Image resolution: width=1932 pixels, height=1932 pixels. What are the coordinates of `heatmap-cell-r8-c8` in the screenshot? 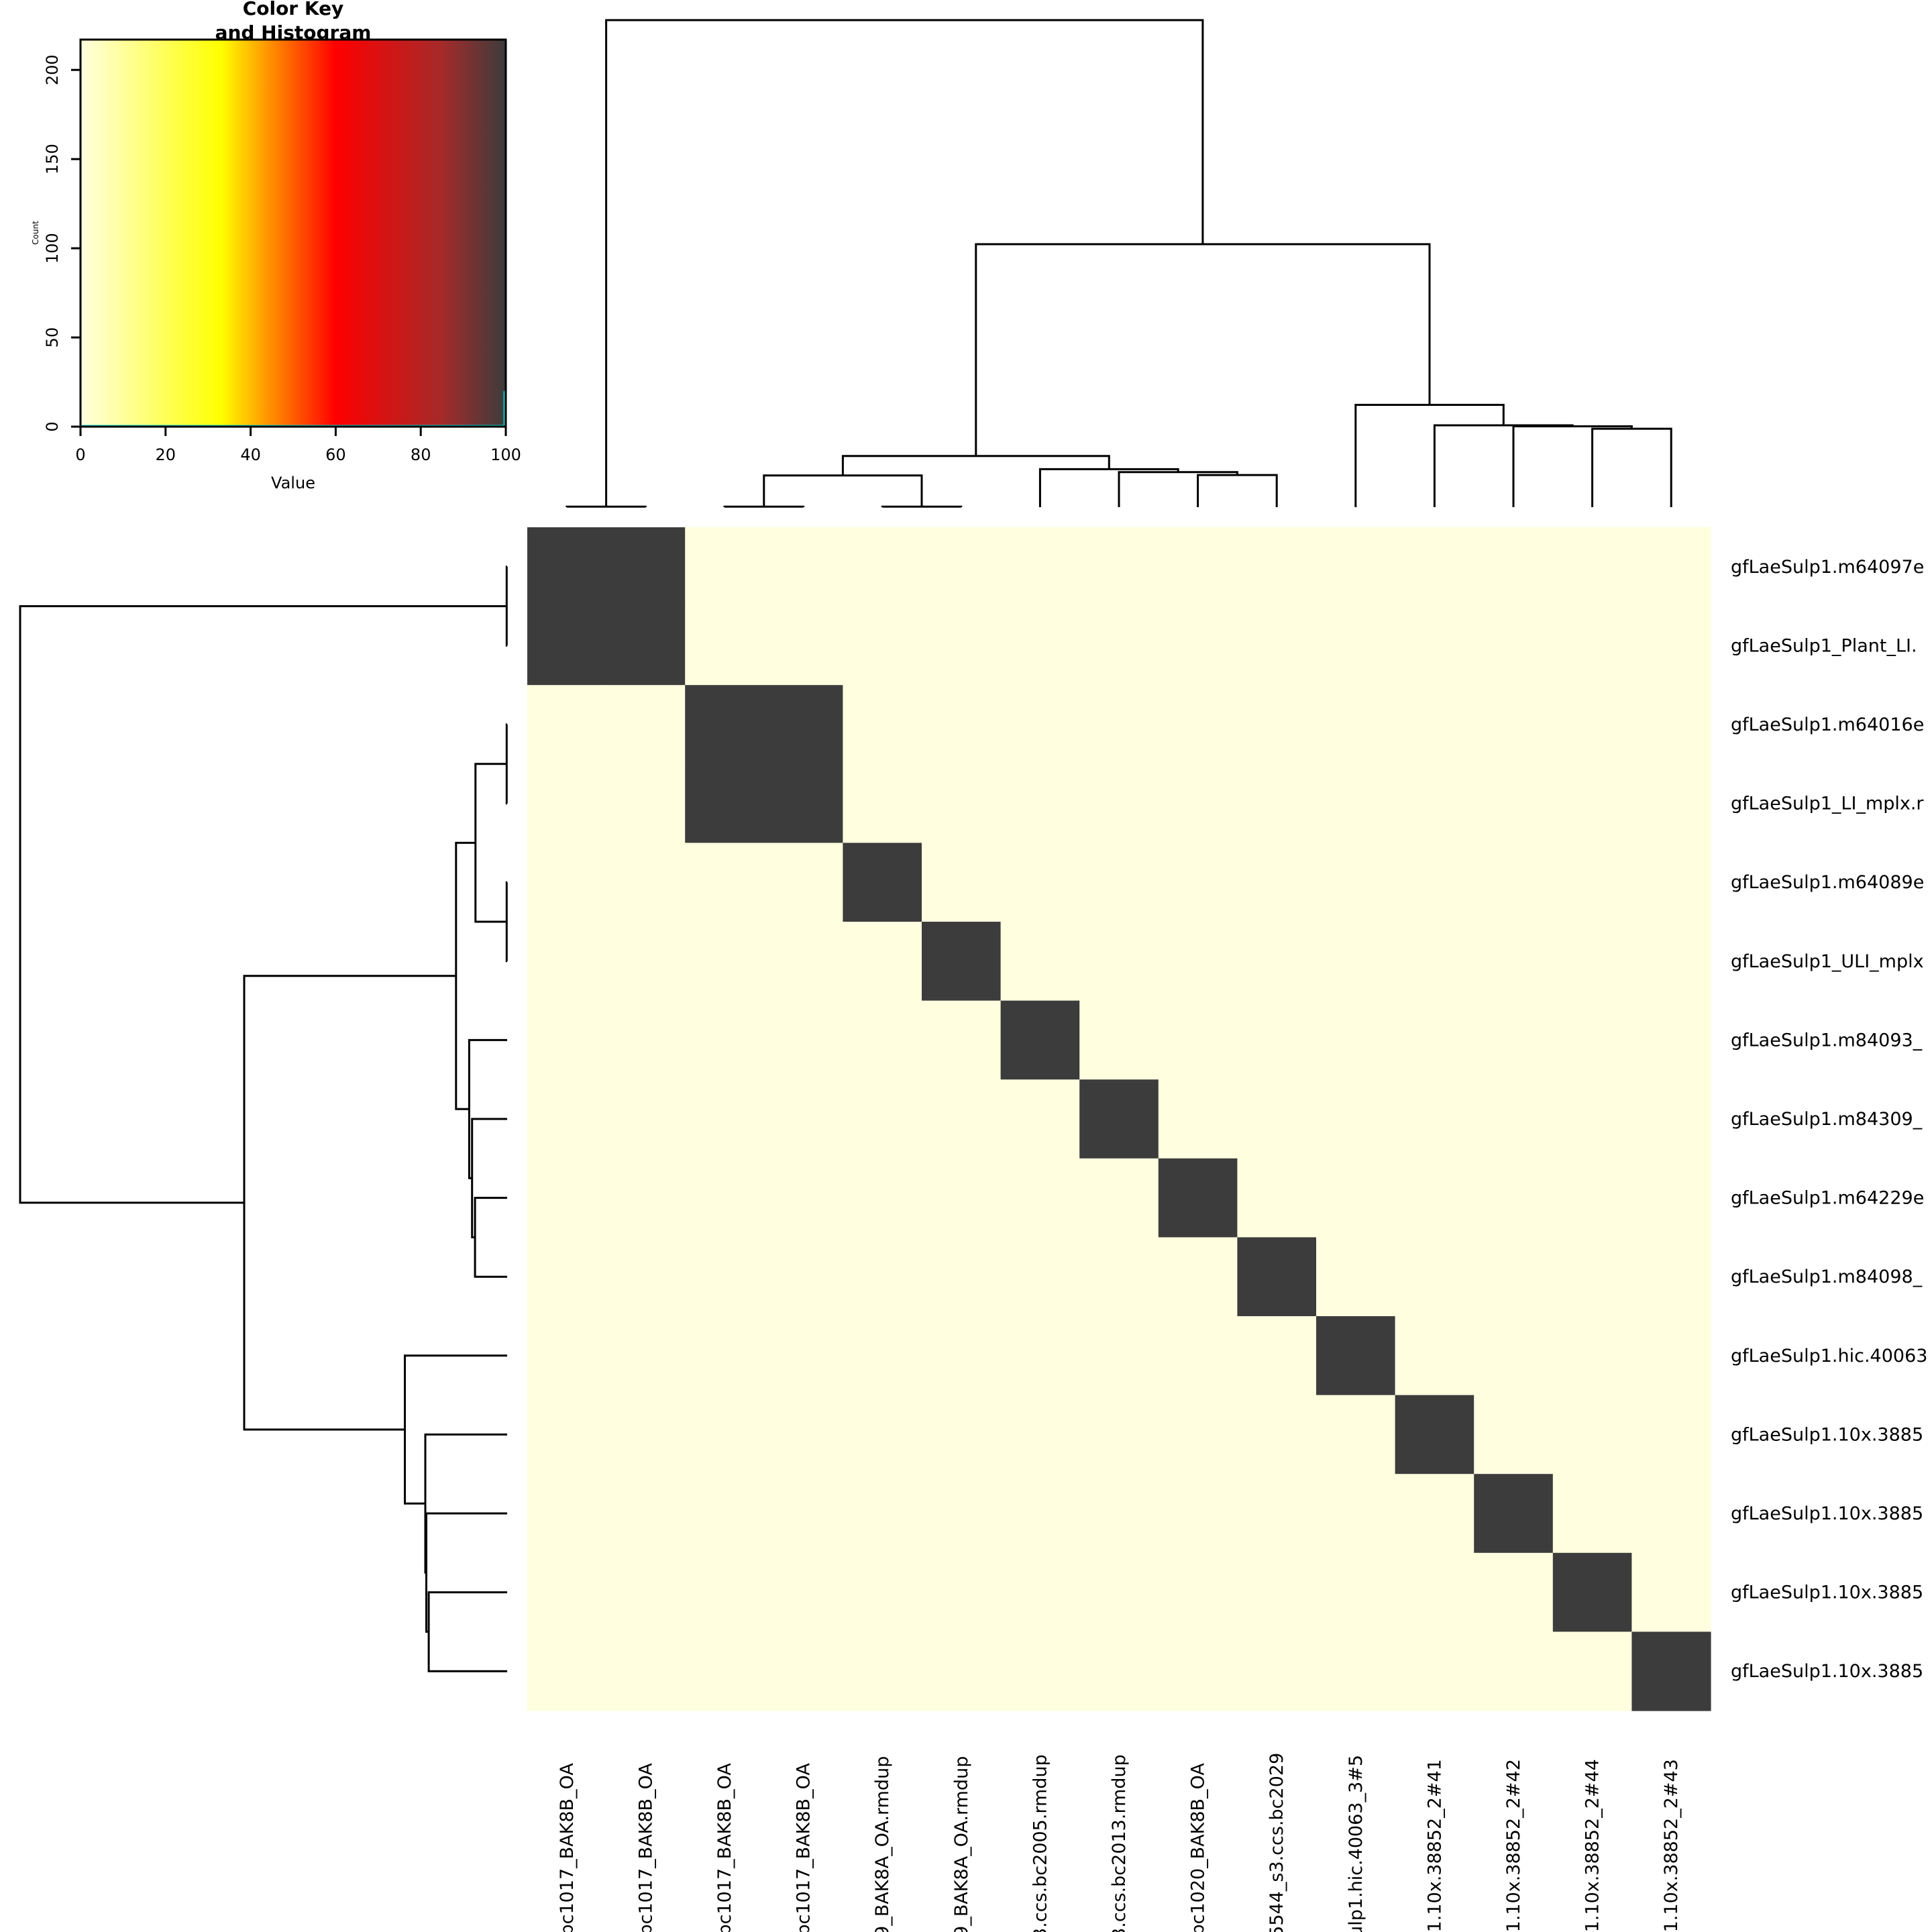 It's located at (1119, 1119).